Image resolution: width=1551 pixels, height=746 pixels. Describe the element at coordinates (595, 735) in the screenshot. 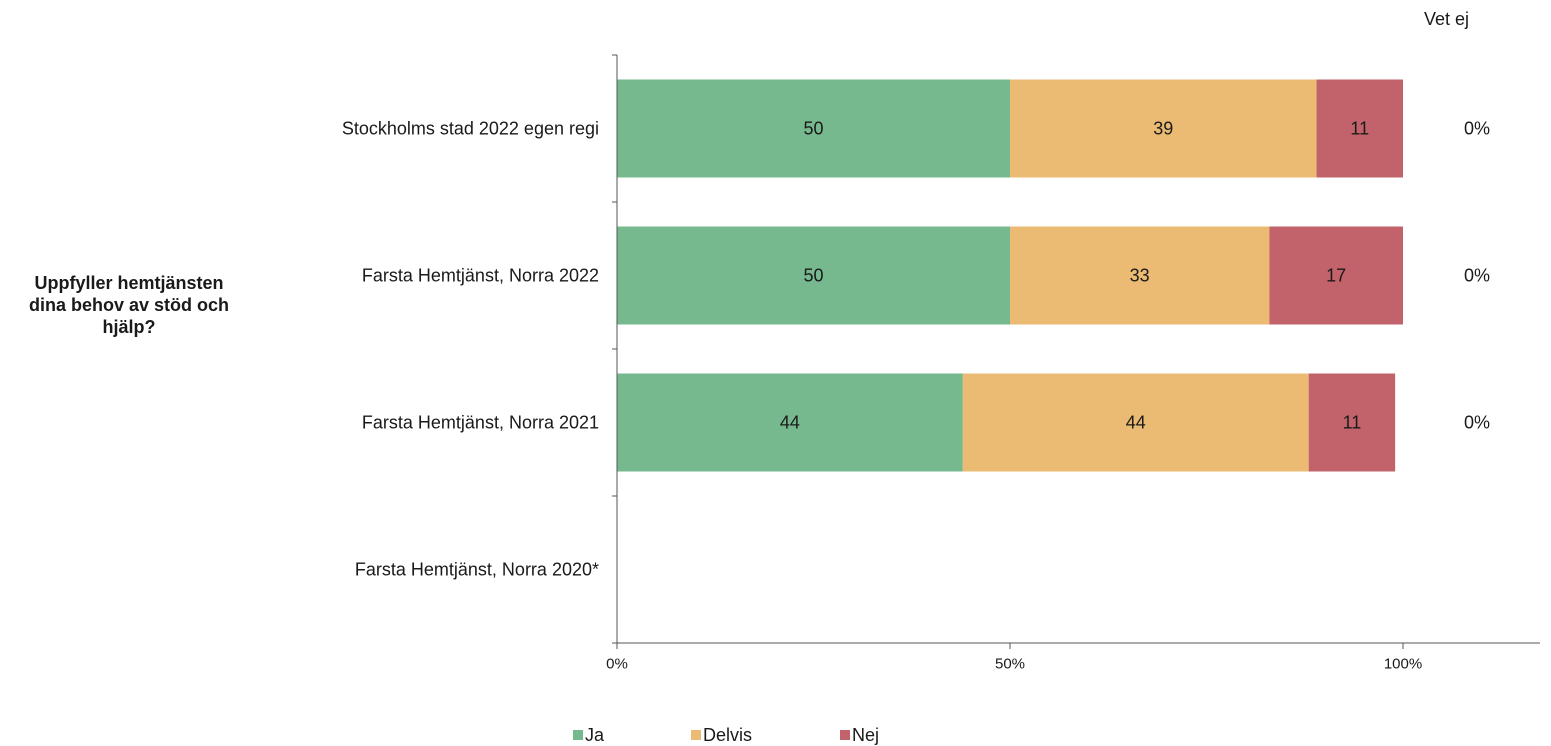

I see `legend-label-ja: Ja` at that location.